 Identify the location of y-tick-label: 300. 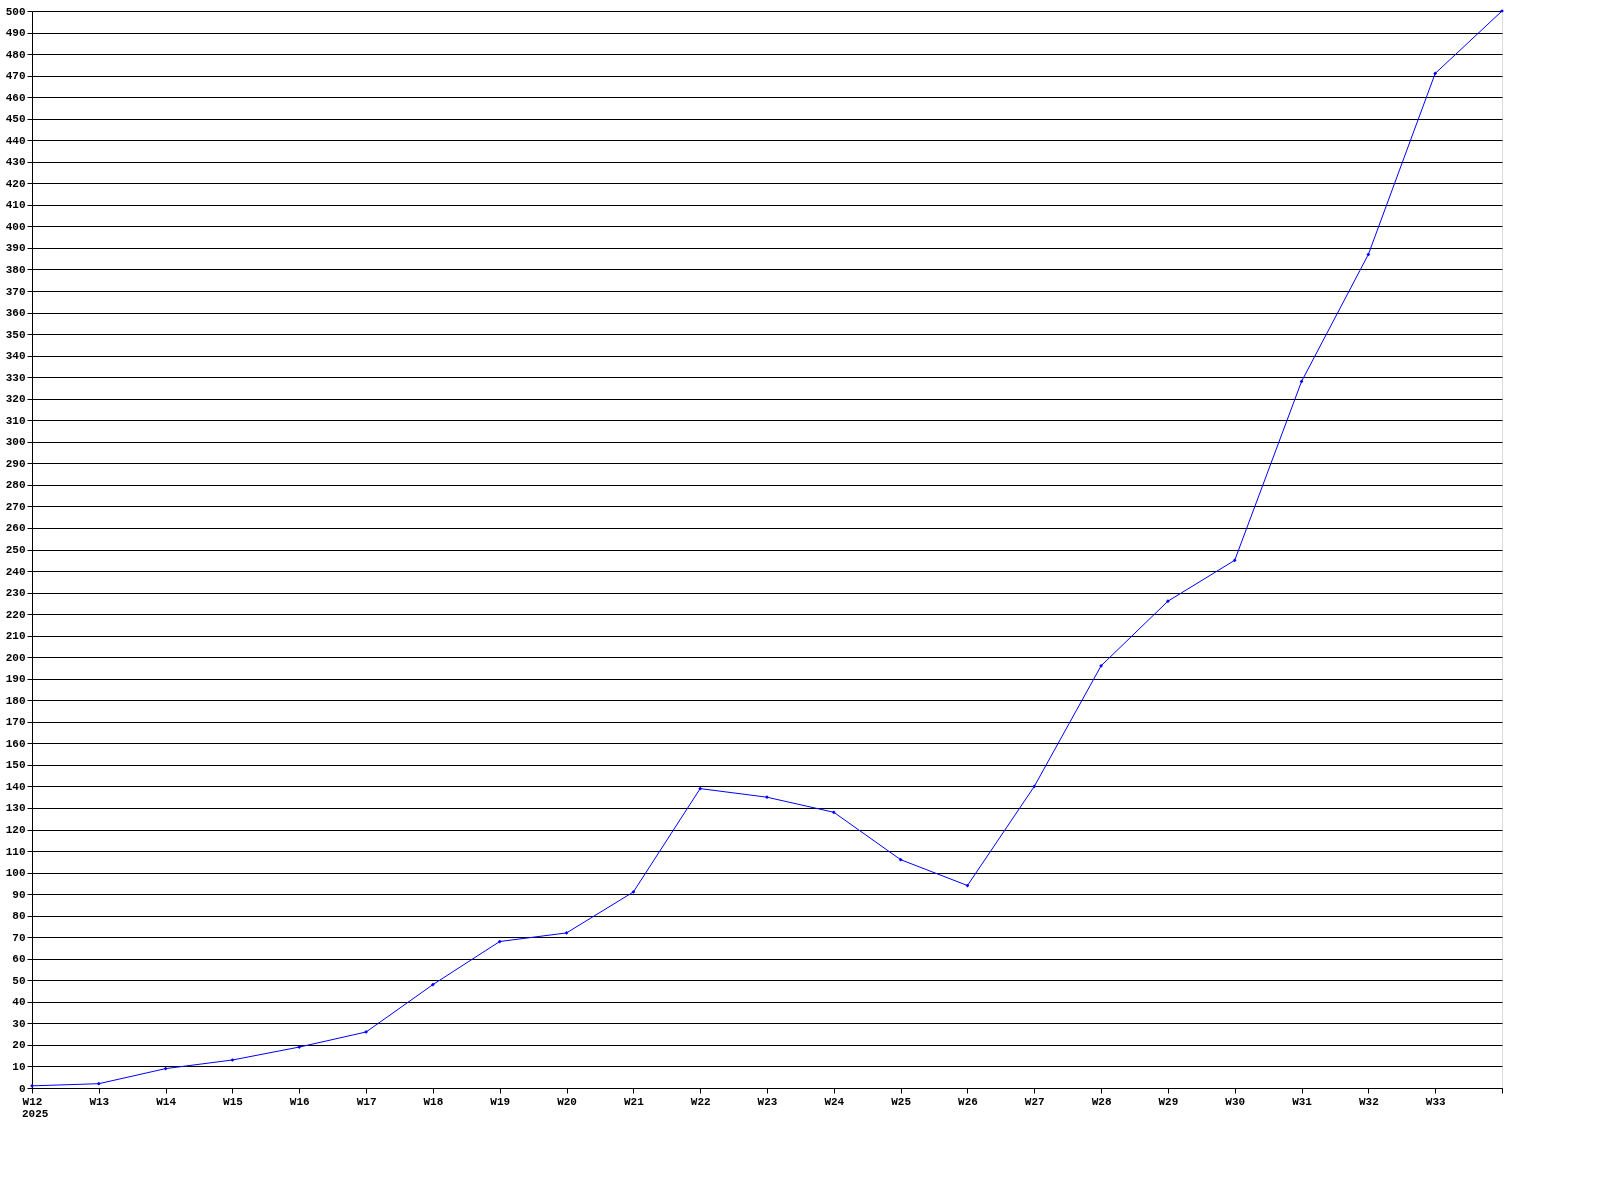
(15, 442).